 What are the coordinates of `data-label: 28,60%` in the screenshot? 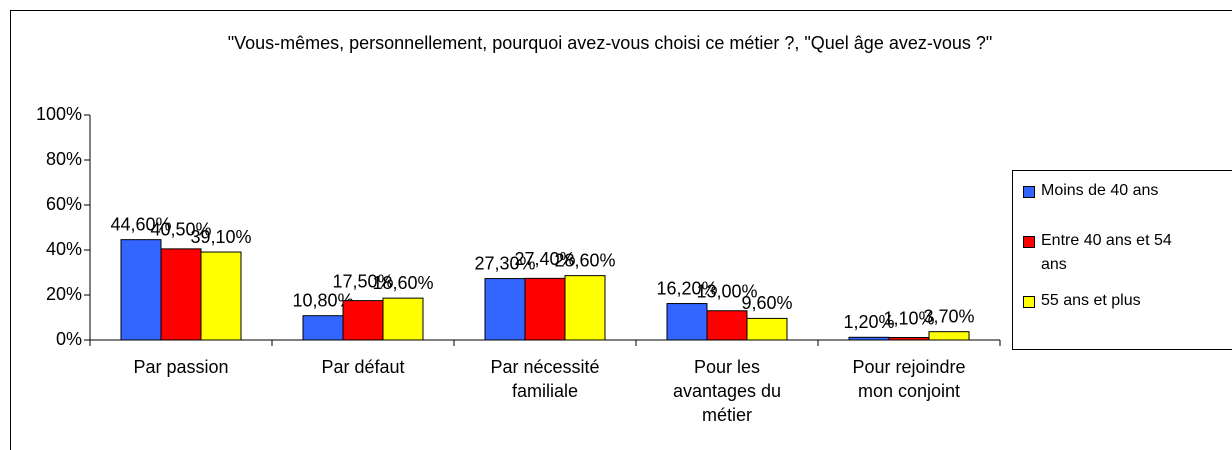 It's located at (584, 260).